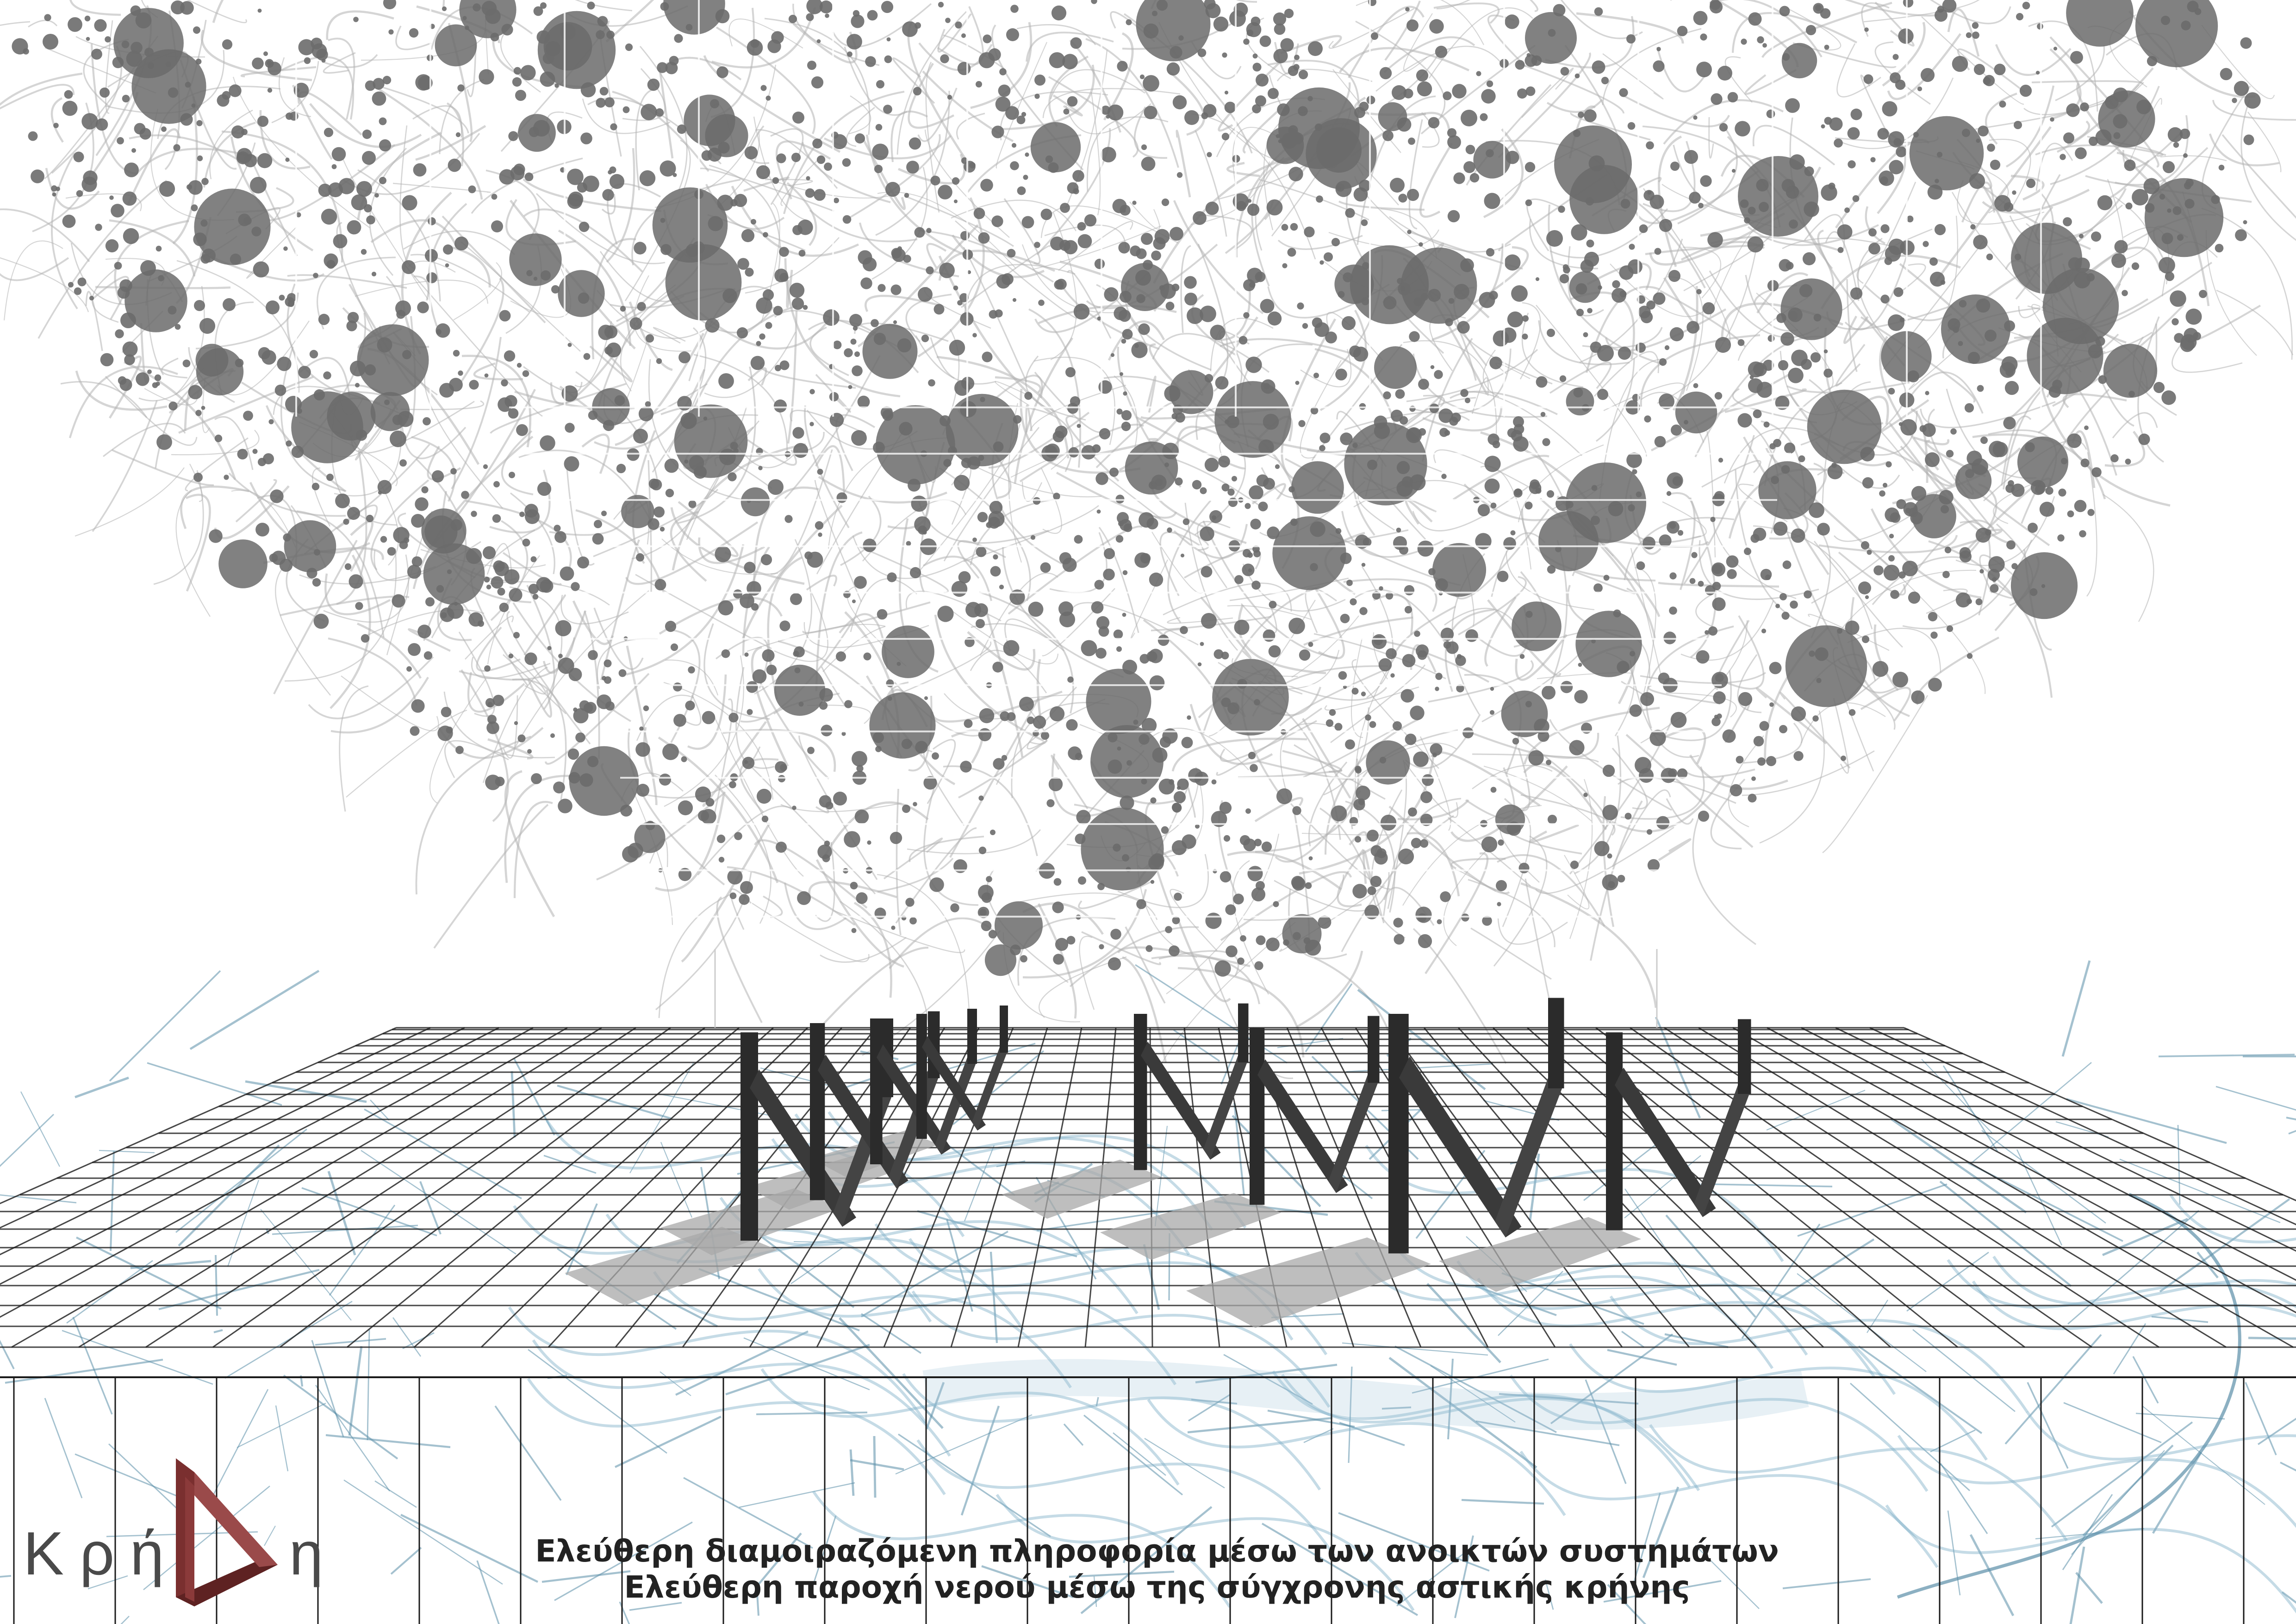 The image size is (2296, 1624). I want to click on logo-icon, so click(227, 1532).